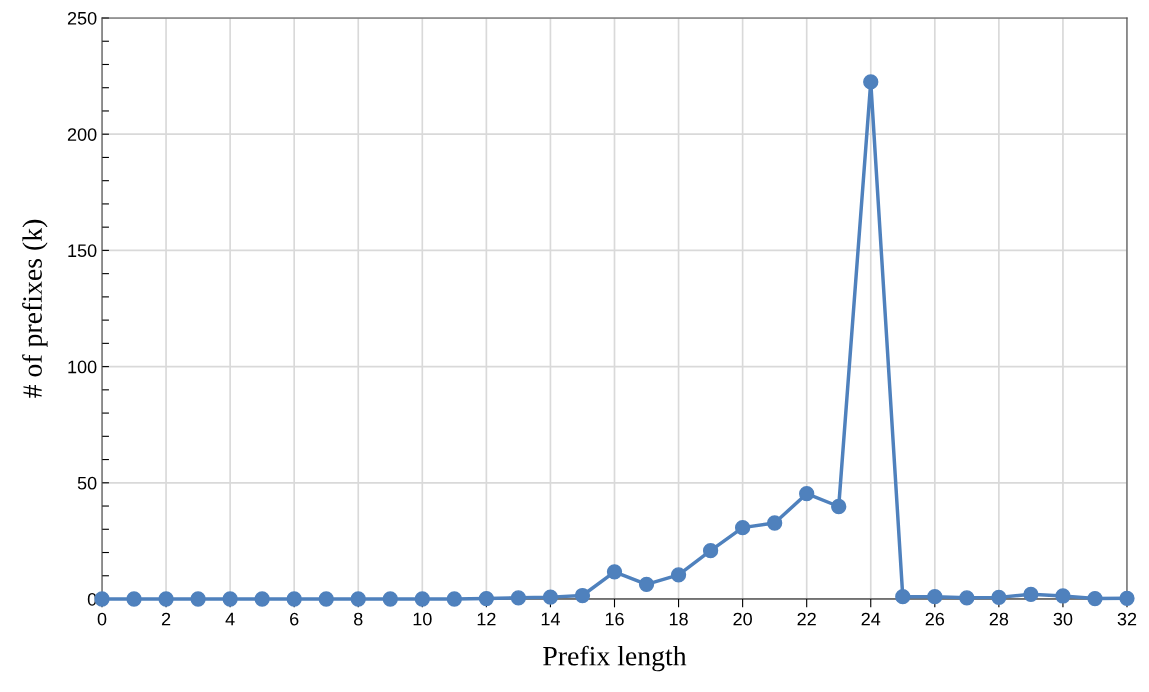 The image size is (1149, 692). What do you see at coordinates (422, 619) in the screenshot?
I see `x-tick-label: 10` at bounding box center [422, 619].